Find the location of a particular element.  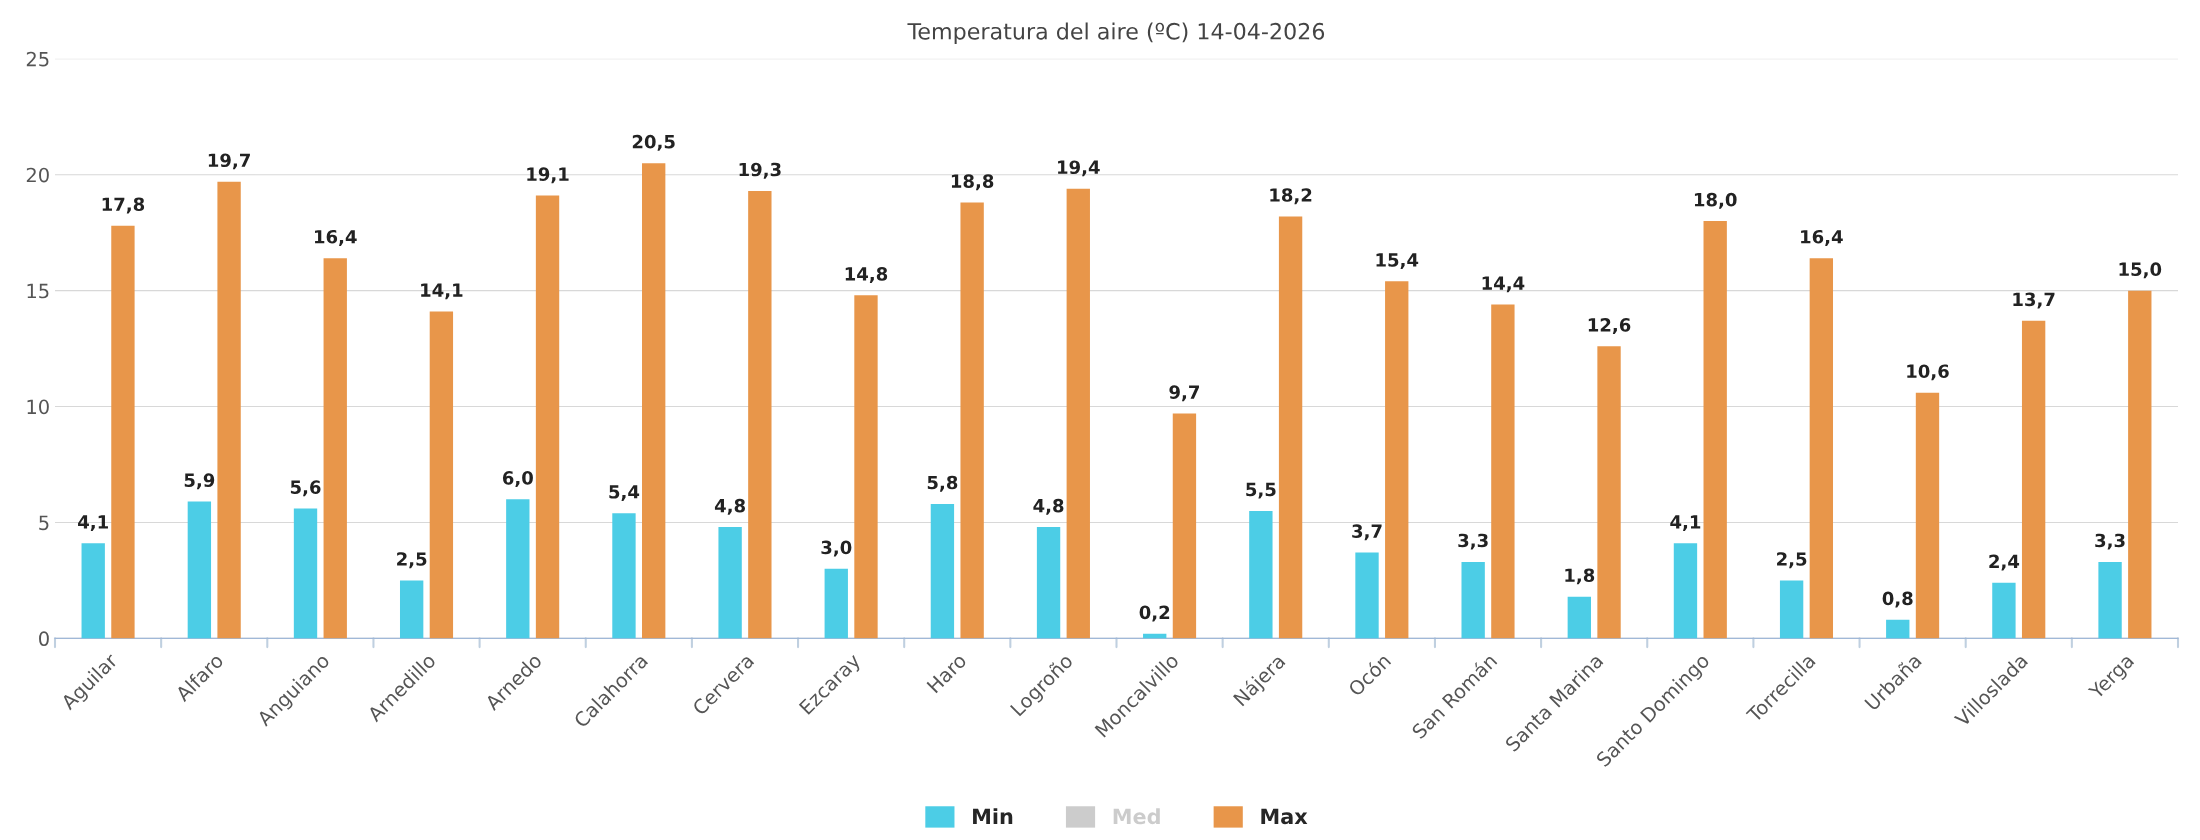

data-label: 3,0 is located at coordinates (836, 548).